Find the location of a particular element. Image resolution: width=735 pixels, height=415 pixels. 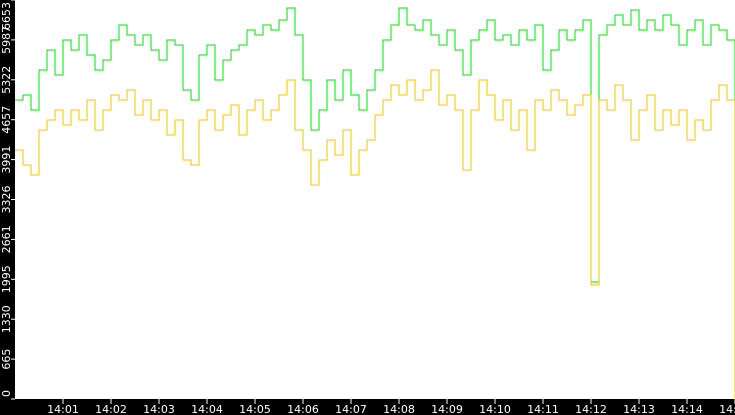

x-tick-label: 14:06 is located at coordinates (303, 409).